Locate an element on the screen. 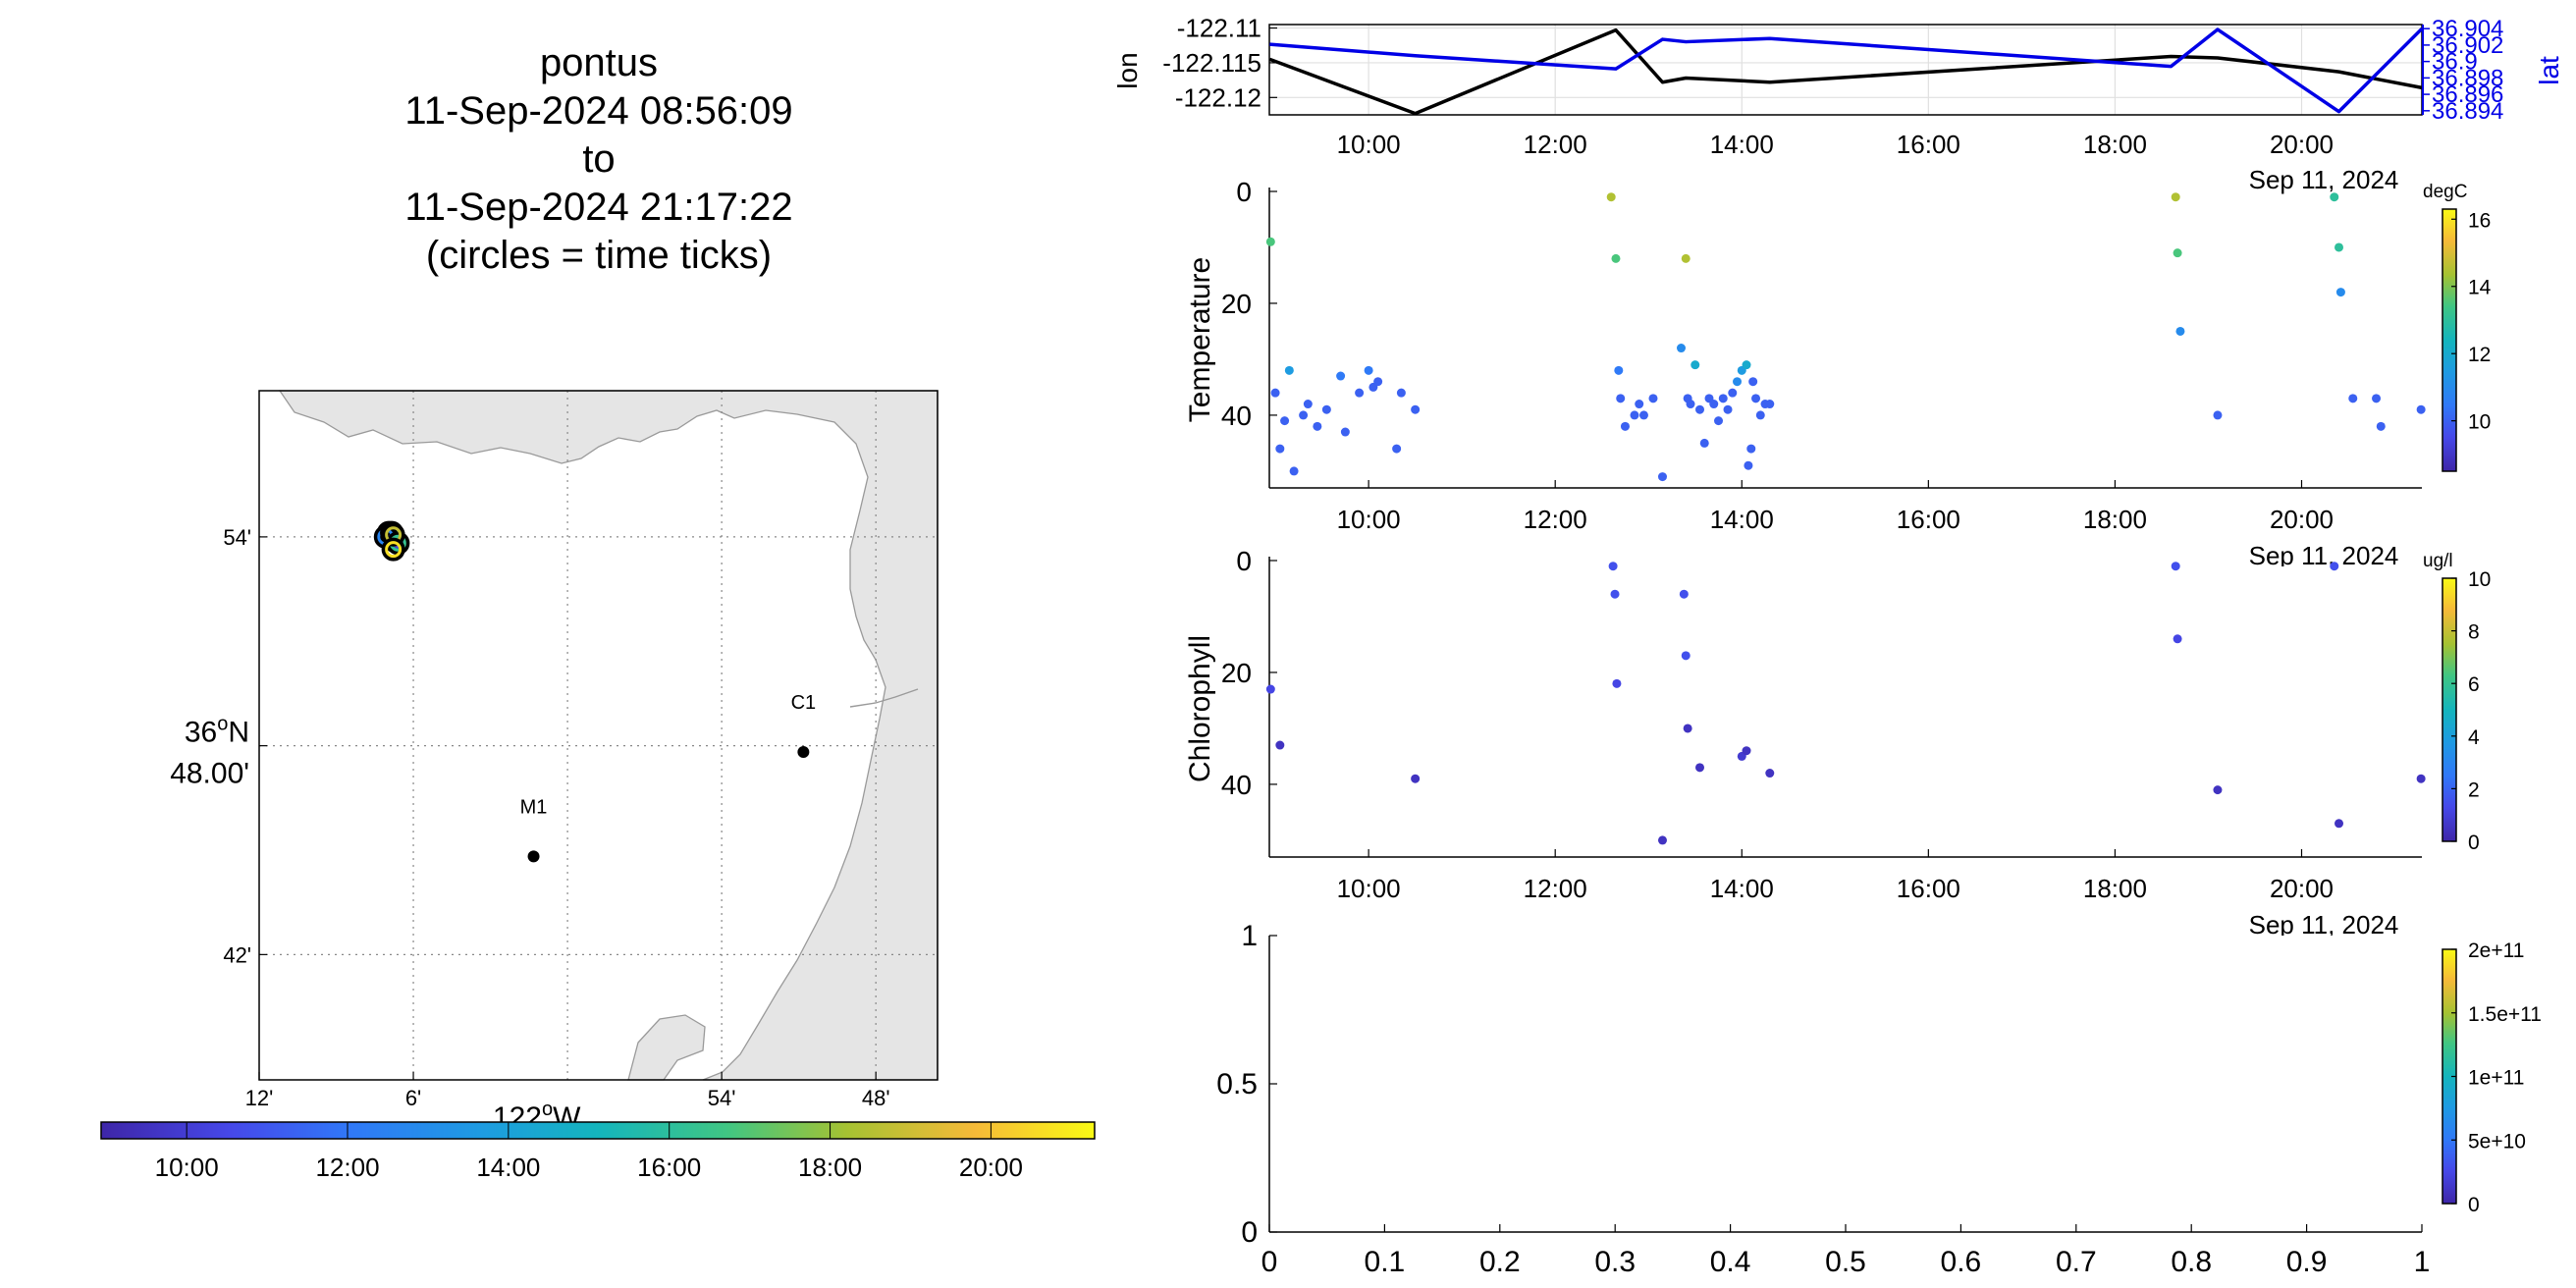 This screenshot has height=1288, width=2576. lat-hemisphere: N is located at coordinates (238, 733).